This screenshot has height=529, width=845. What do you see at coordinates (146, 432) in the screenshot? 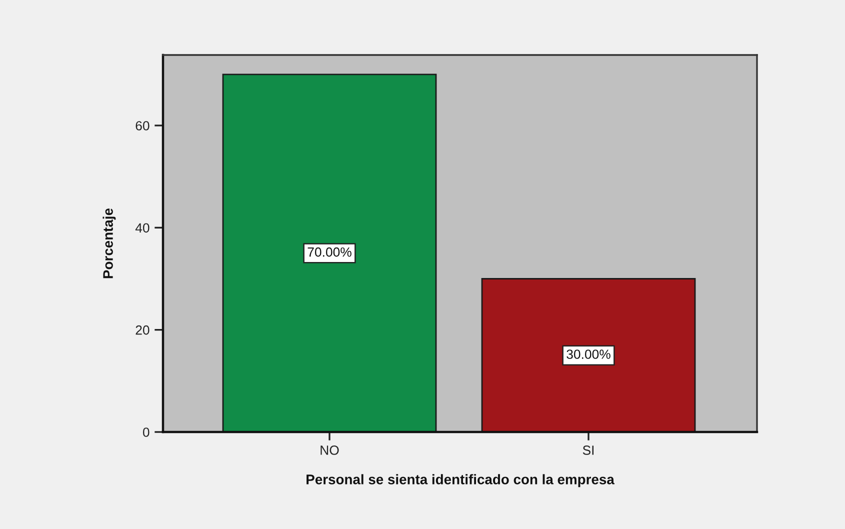
I see `y-tick-label: 0` at bounding box center [146, 432].